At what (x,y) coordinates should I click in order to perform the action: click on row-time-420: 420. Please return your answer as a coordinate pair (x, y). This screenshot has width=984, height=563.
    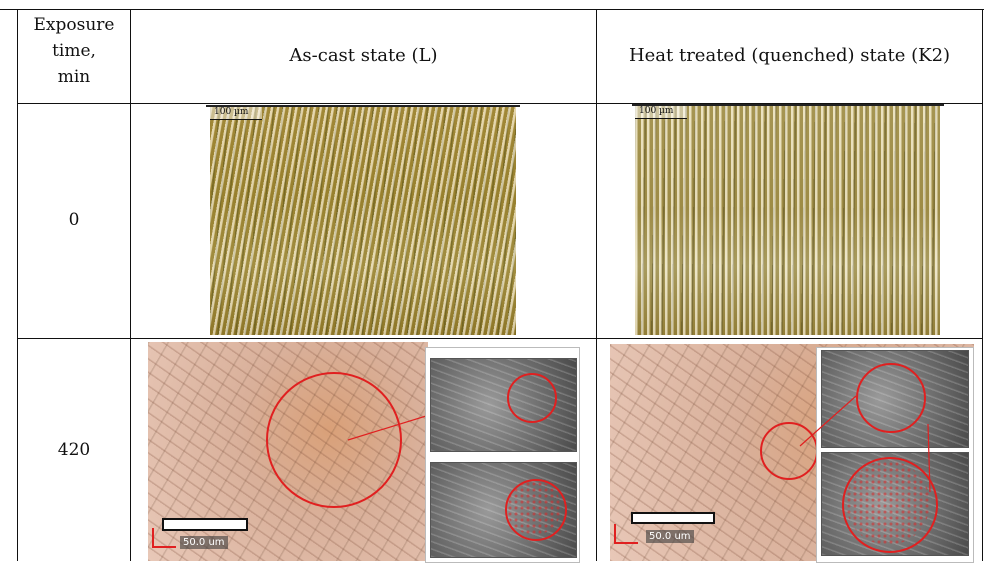
    Looking at the image, I should click on (74, 450).